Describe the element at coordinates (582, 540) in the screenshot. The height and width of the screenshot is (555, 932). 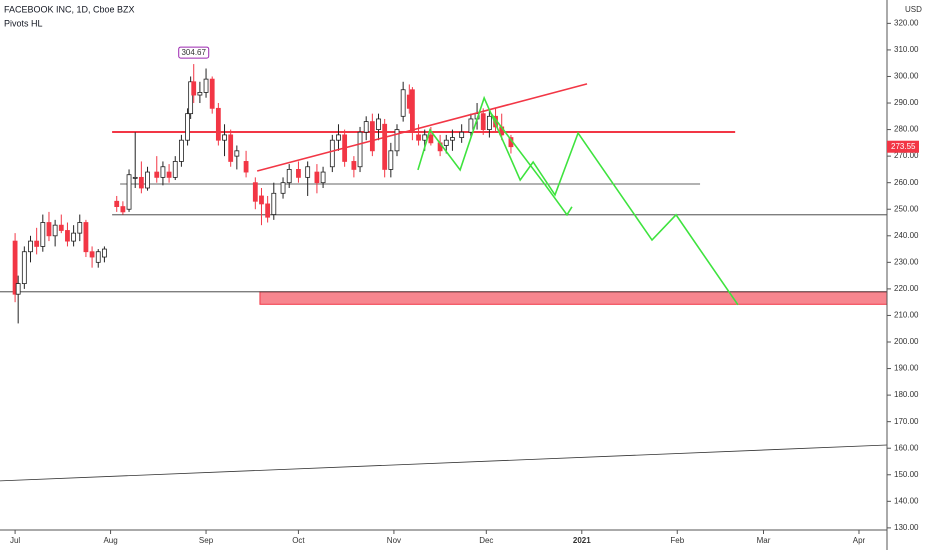
I see `x-tick-label: 2021` at that location.